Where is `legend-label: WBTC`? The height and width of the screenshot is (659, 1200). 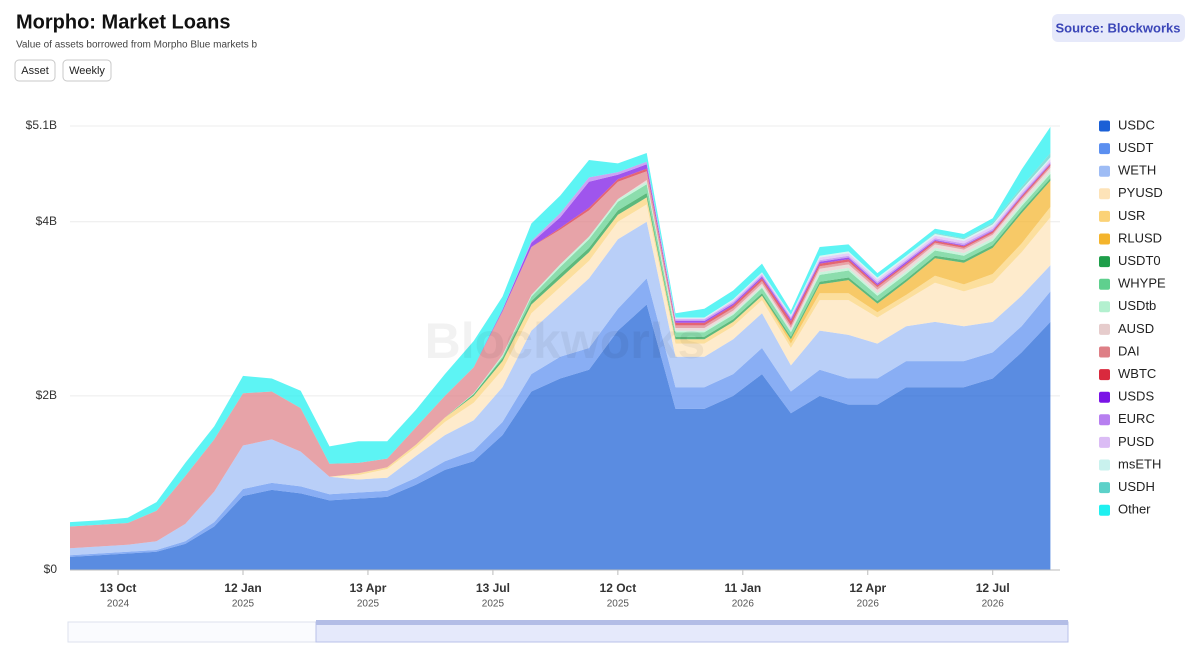
legend-label: WBTC is located at coordinates (1137, 373).